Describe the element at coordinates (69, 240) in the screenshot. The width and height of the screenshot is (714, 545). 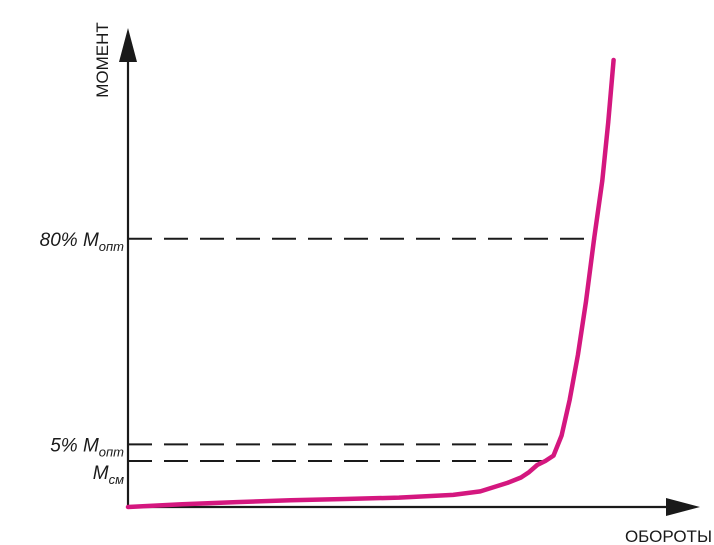
I see `reference-label-main: 80% M` at that location.